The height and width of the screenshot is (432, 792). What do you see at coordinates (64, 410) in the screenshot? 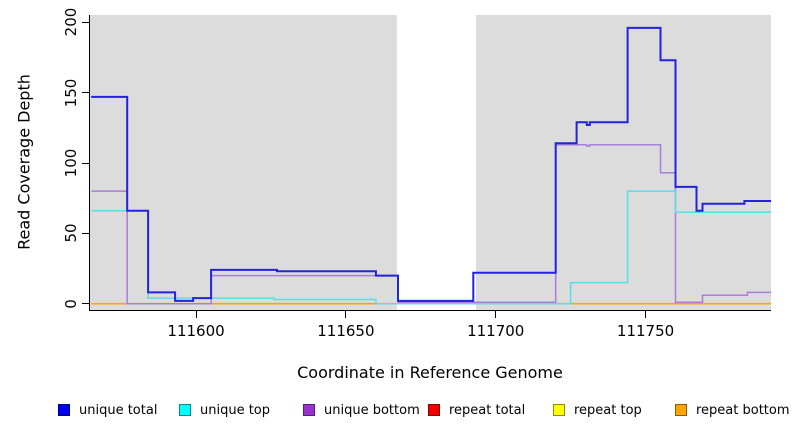
I see `unique-total-swatch-icon` at bounding box center [64, 410].